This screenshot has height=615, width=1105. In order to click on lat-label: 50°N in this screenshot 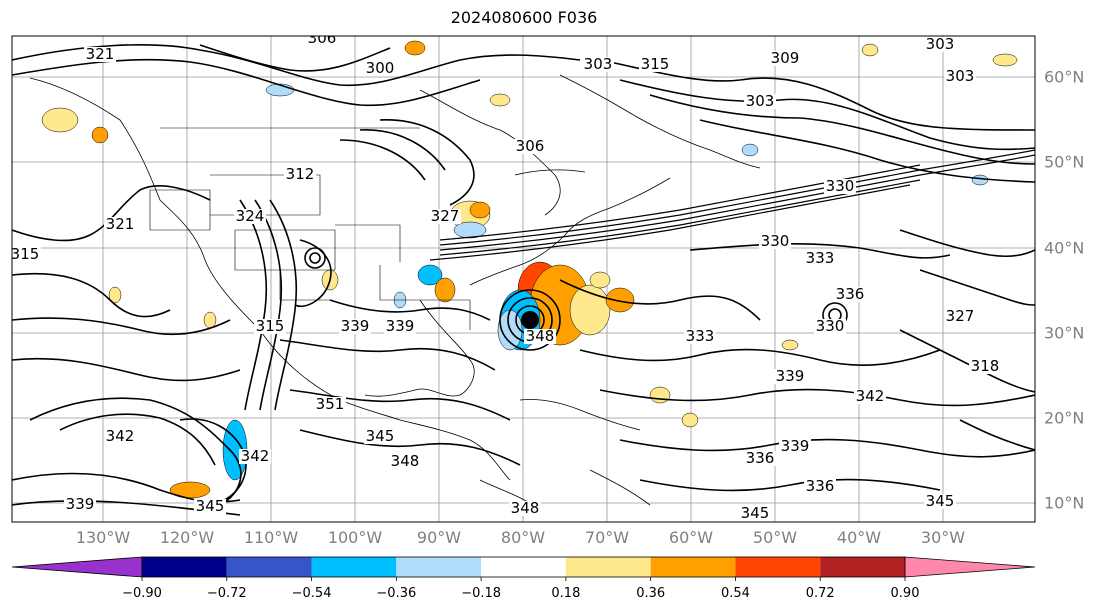, I will do `click(1064, 162)`.